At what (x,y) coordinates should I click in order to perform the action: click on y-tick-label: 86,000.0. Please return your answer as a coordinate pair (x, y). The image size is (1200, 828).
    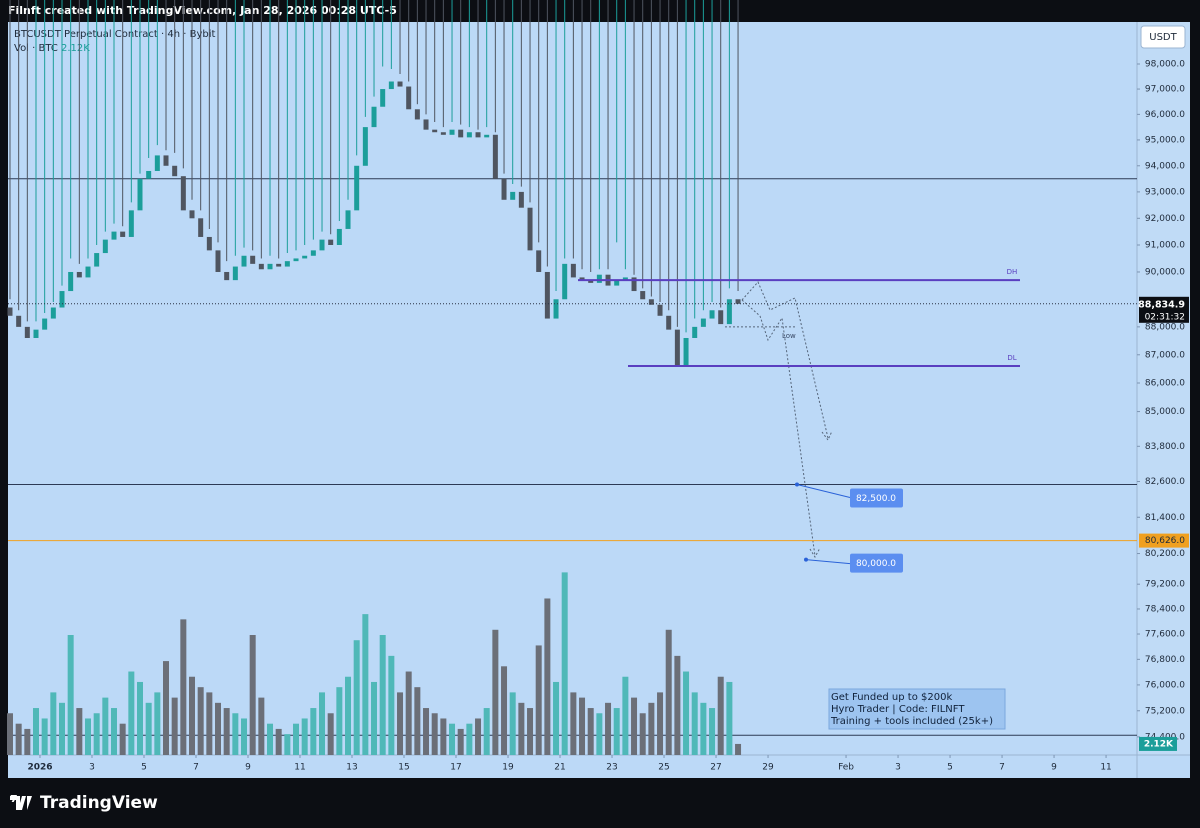
    Looking at the image, I should click on (1165, 384).